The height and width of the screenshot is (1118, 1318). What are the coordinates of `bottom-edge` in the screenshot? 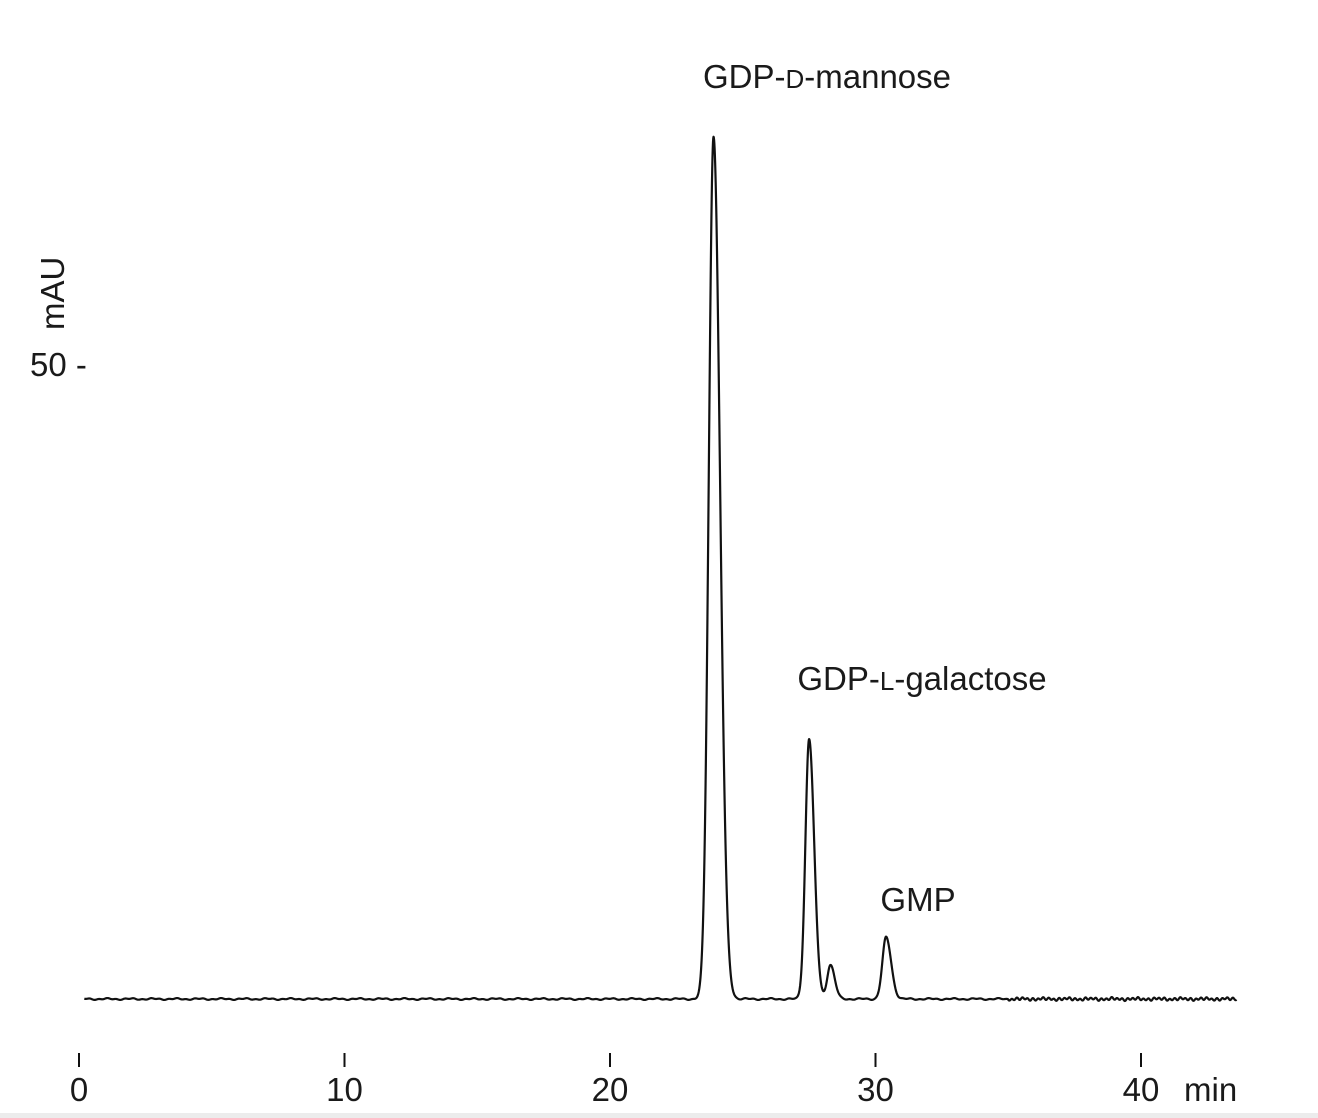 It's located at (659, 1115).